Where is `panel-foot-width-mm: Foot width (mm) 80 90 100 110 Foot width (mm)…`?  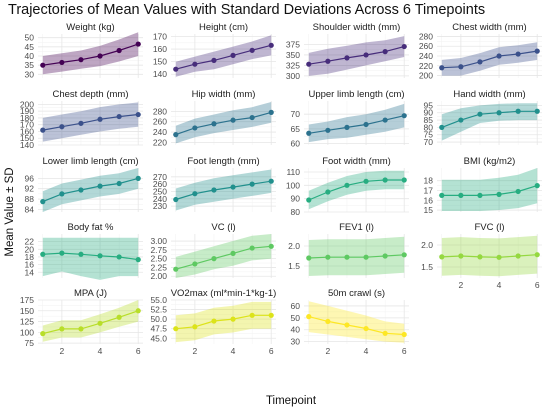
panel-foot-width-mm: Foot width (mm) 80 90 100 110 Foot width (mm)… is located at coordinates (347, 186).